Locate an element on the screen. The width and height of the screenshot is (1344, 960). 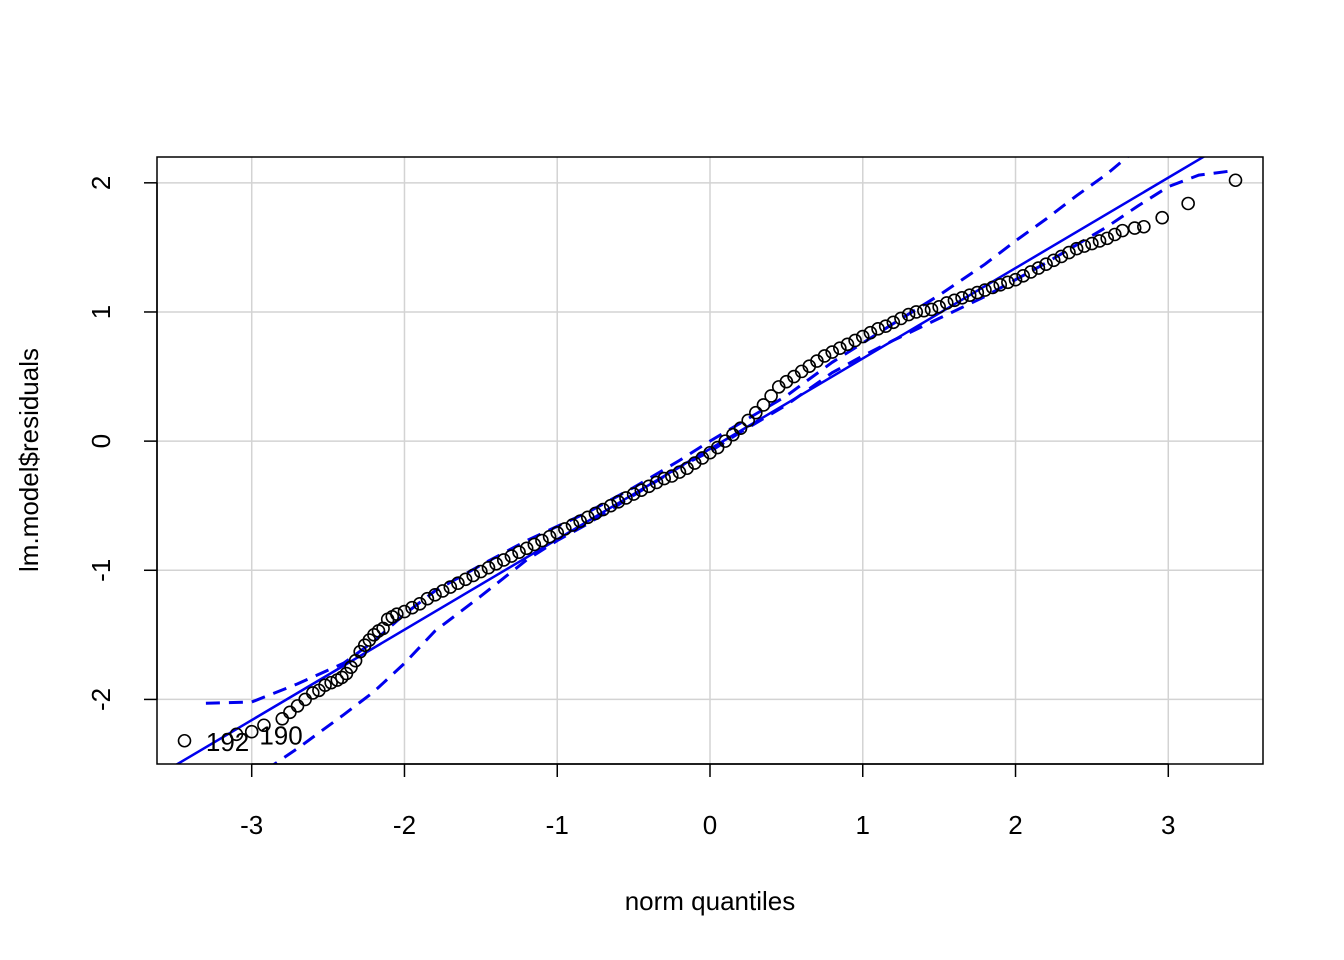
x-axis: -3 -2 -1 0 1 2 3 is located at coordinates (708, 801).